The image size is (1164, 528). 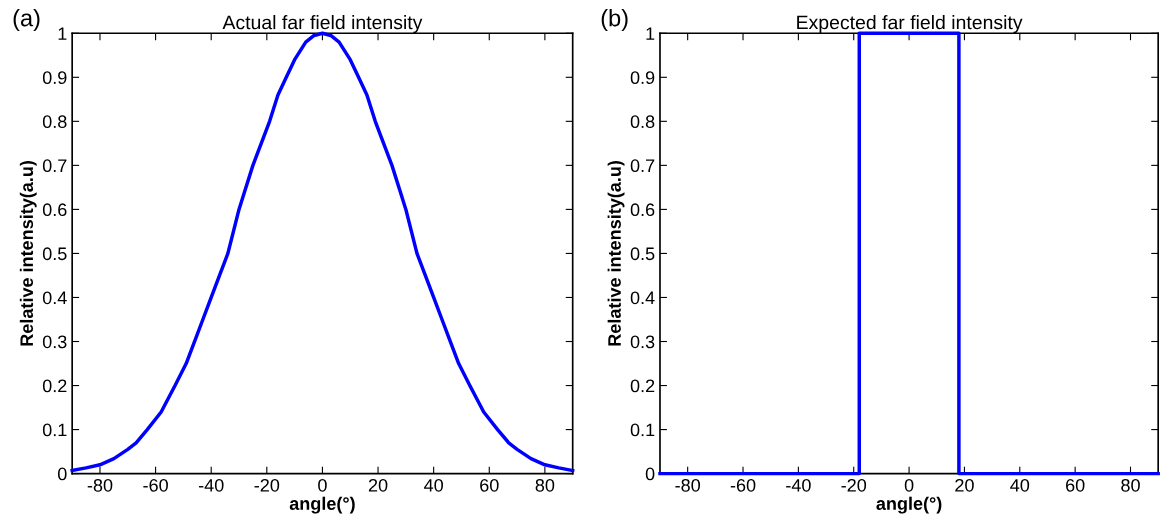 What do you see at coordinates (322, 24) in the screenshot?
I see `chart-title: Actual far field intensity` at bounding box center [322, 24].